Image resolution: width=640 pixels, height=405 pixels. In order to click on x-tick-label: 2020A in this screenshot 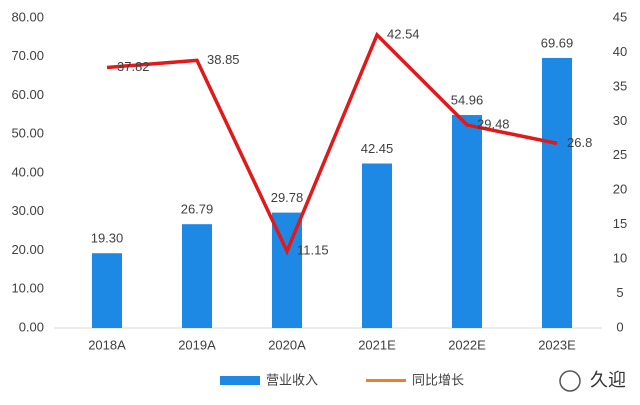, I will do `click(287, 344)`.